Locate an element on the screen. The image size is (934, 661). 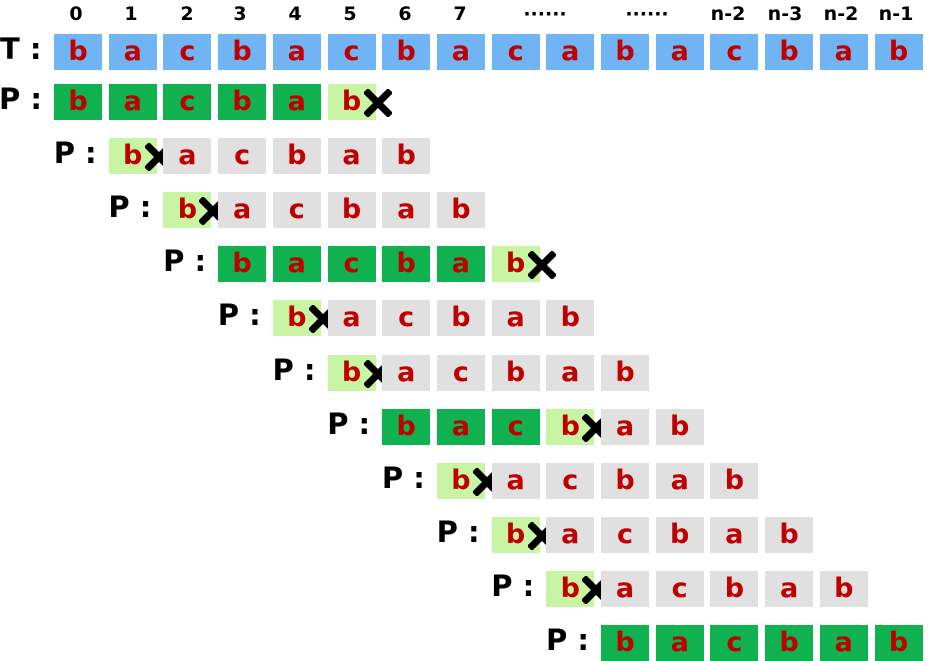
text-row-label: T : is located at coordinates (21, 49).